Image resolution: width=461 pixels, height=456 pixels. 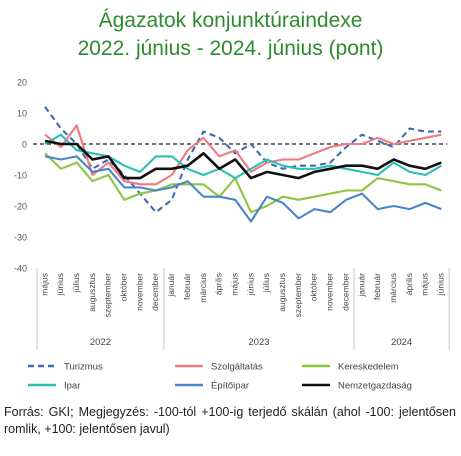 I want to click on y-tick-label: -30, so click(x=20, y=238).